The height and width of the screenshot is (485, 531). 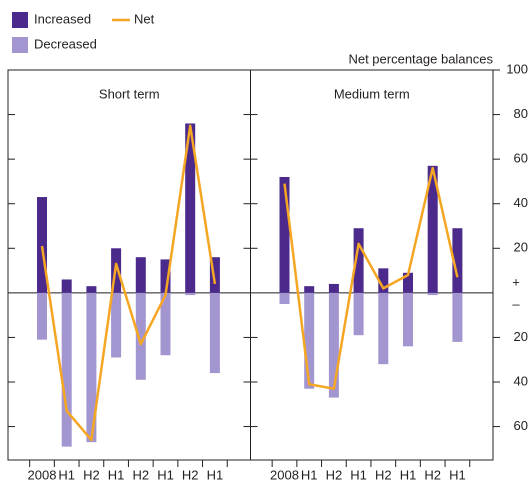 I want to click on y-tick-label: 80, so click(x=521, y=113).